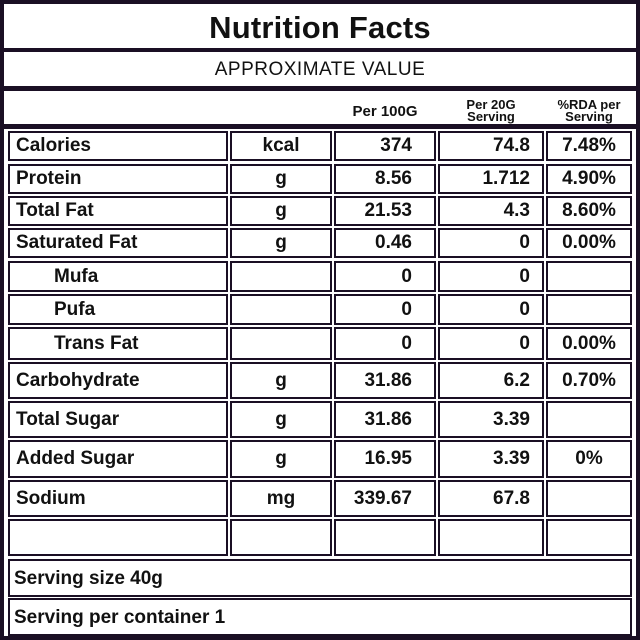 The width and height of the screenshot is (640, 640). I want to click on cell-perServing: 74.8, so click(511, 145).